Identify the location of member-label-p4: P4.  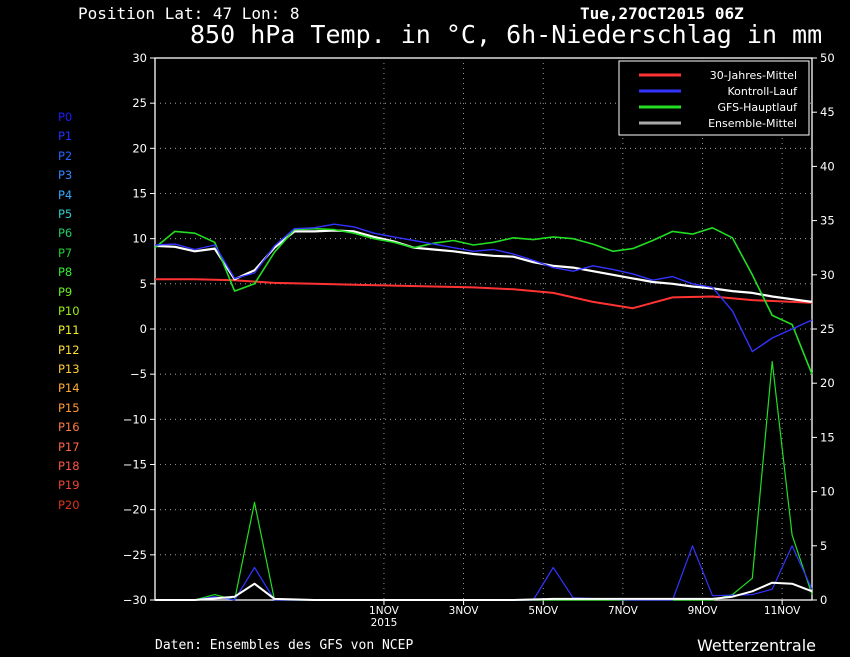
(65, 194).